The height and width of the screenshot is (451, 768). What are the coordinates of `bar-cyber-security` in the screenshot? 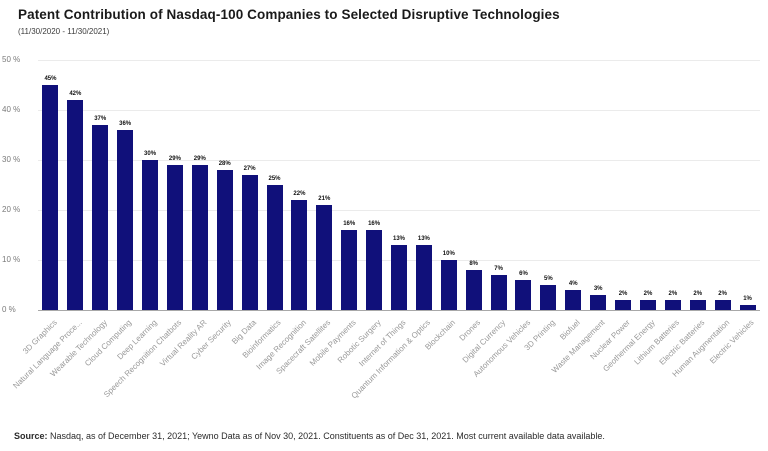 It's located at (224, 240).